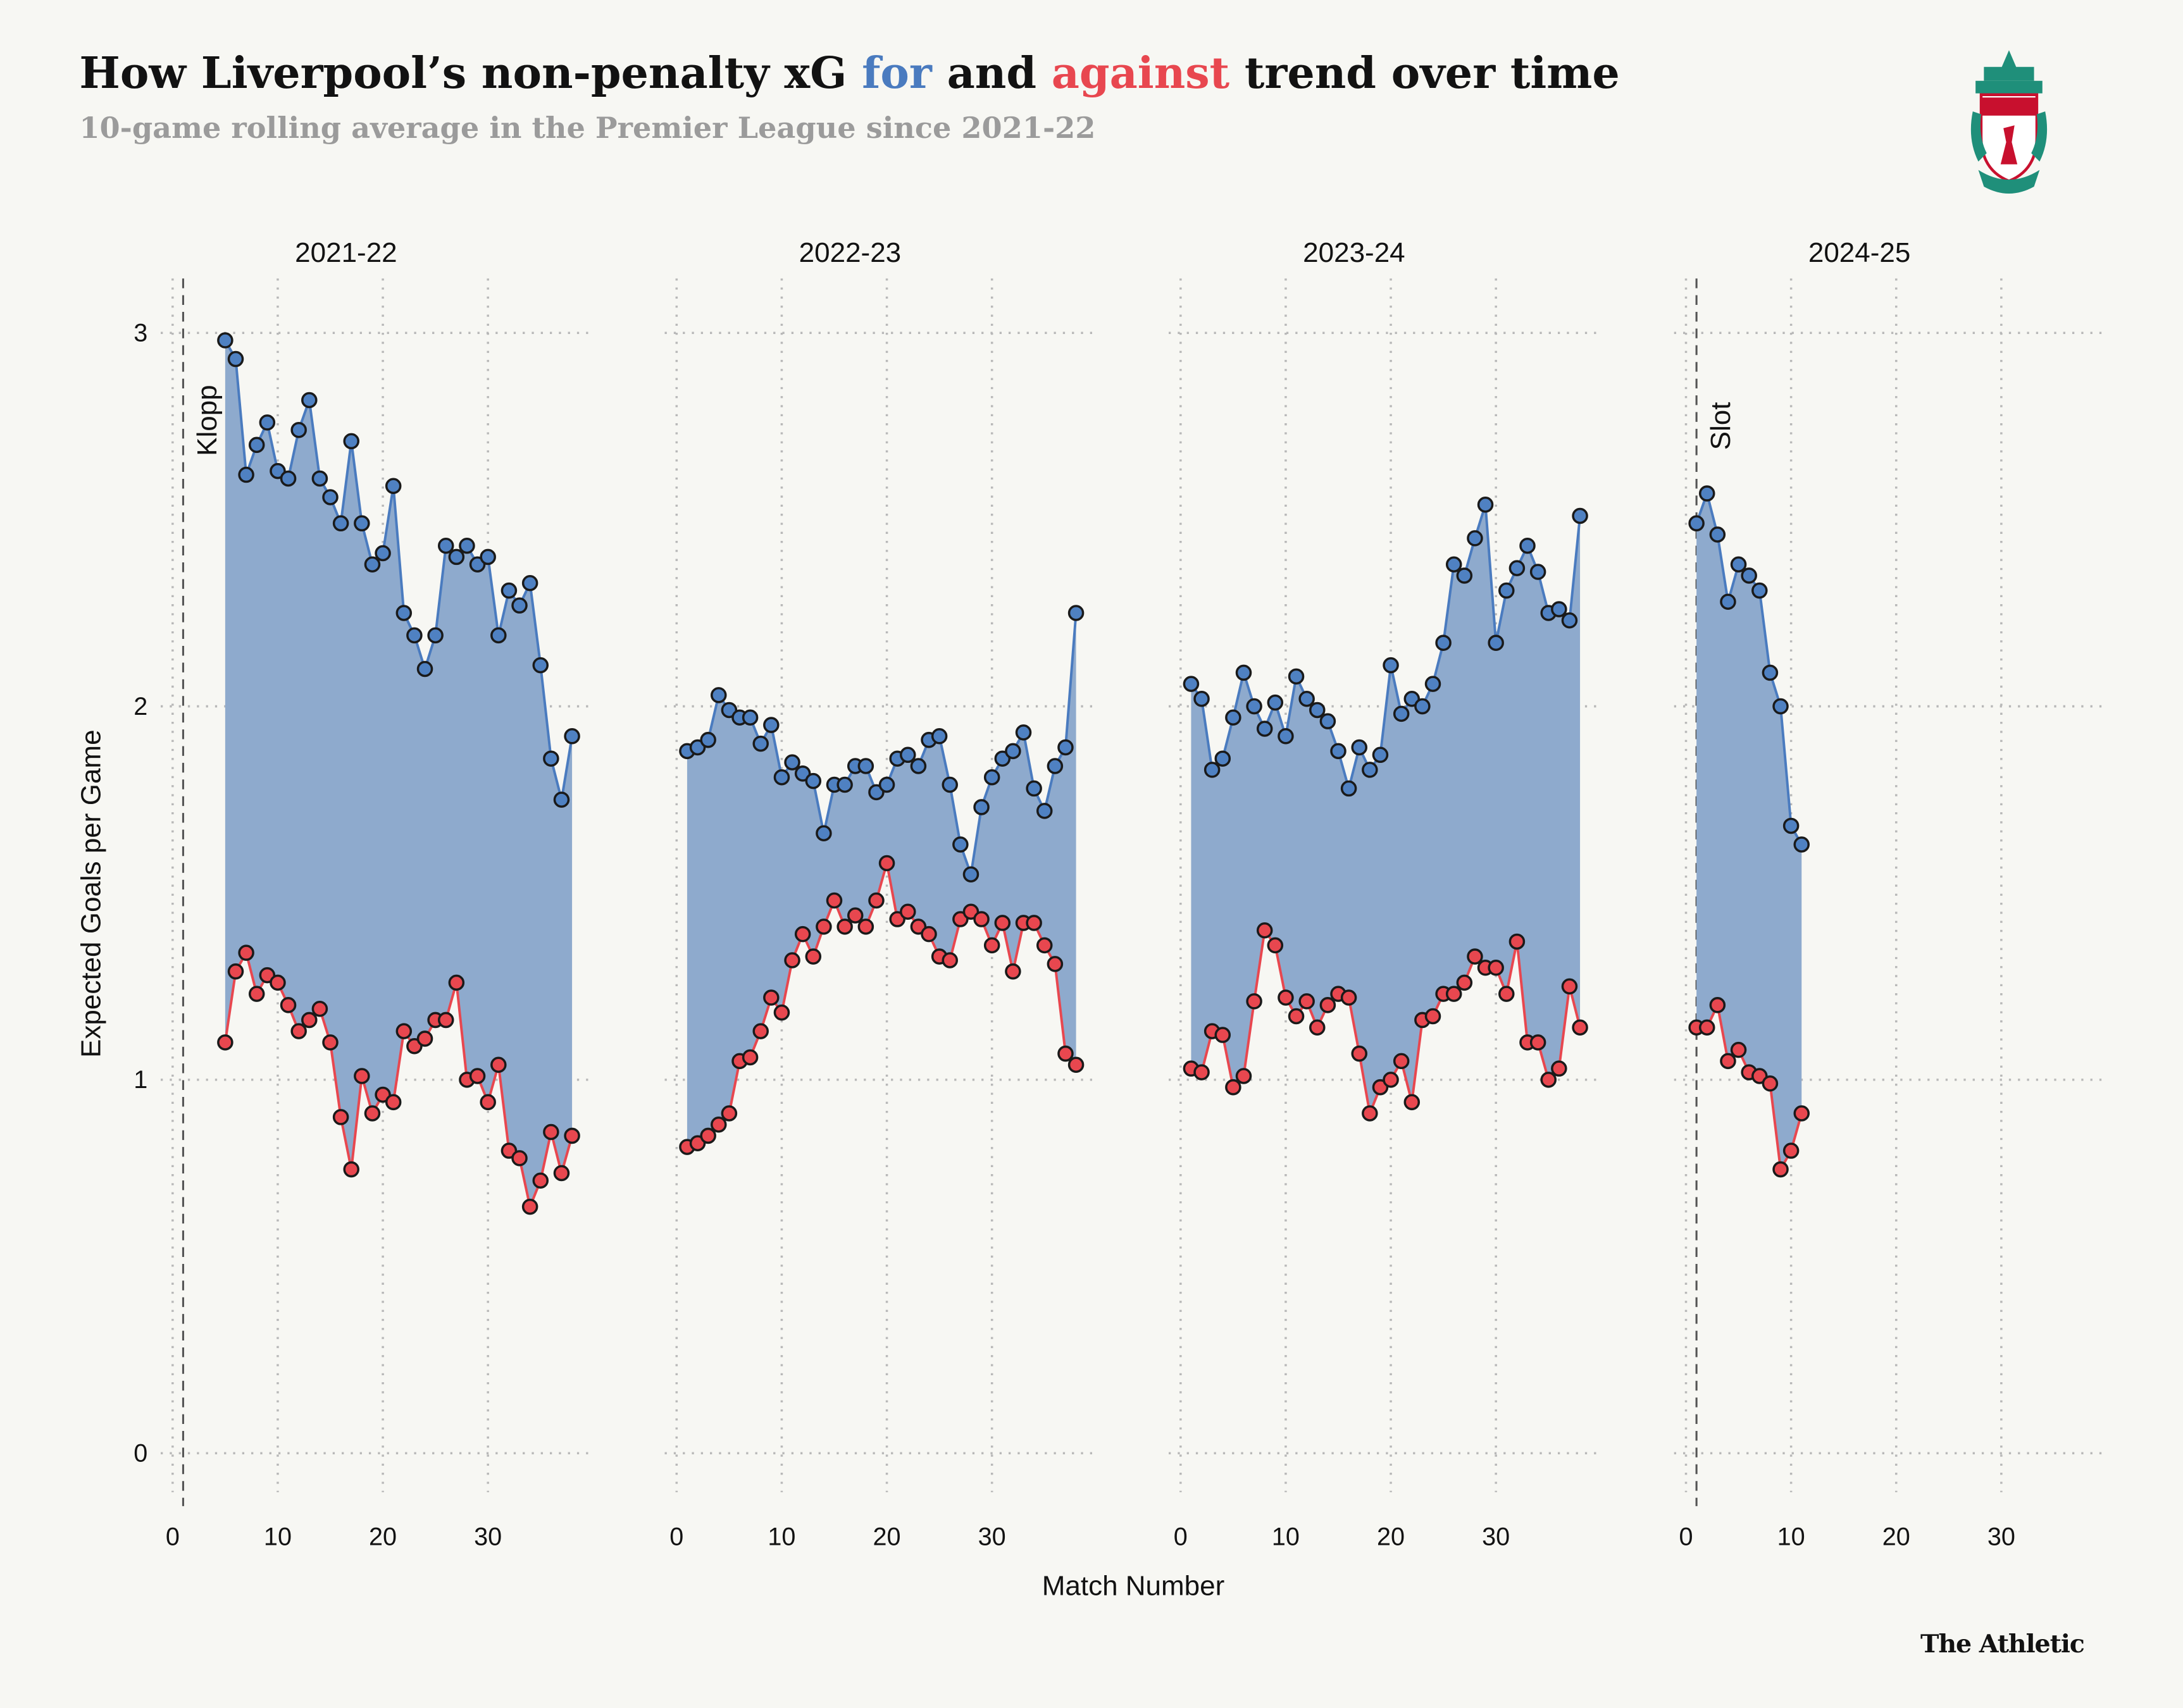 The width and height of the screenshot is (2183, 1708). I want to click on season-label-2023-24: 2023-24, so click(1354, 252).